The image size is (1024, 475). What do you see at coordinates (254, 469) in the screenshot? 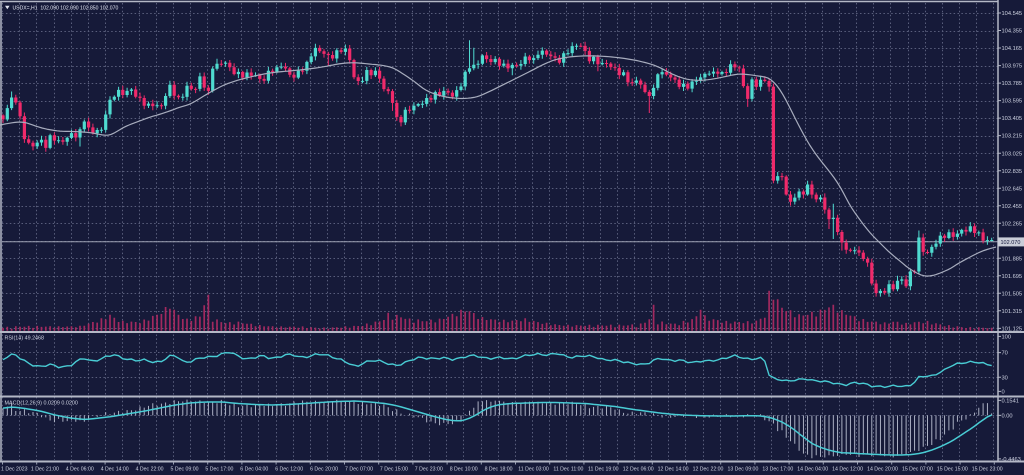
I see `svg-text: 6 Dec 04:00` at bounding box center [254, 469].